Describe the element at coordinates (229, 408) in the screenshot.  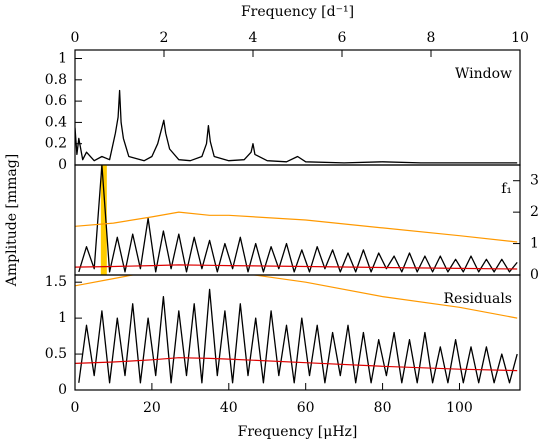
I see `x-tick-label: 40` at that location.